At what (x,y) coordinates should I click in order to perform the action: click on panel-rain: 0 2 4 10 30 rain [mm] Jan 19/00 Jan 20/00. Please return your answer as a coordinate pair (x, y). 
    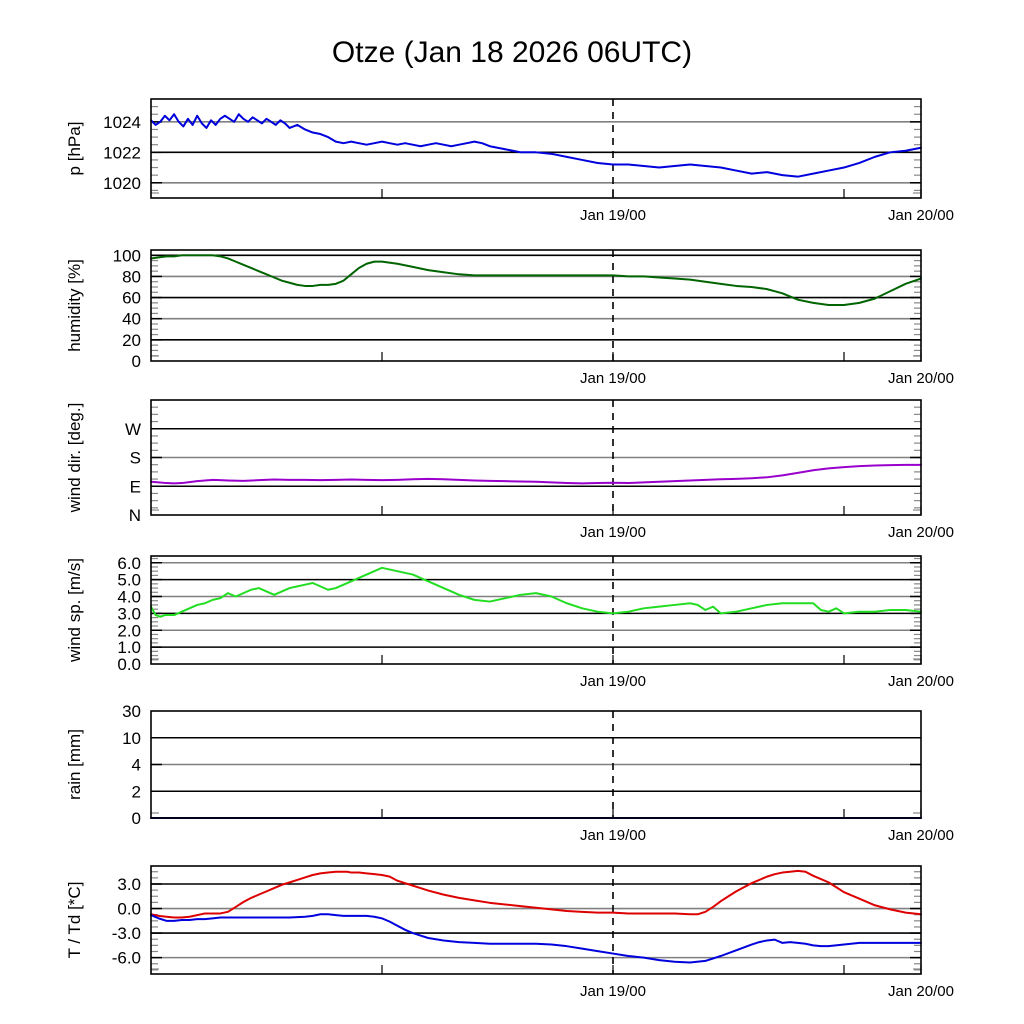
    Looking at the image, I should click on (509, 773).